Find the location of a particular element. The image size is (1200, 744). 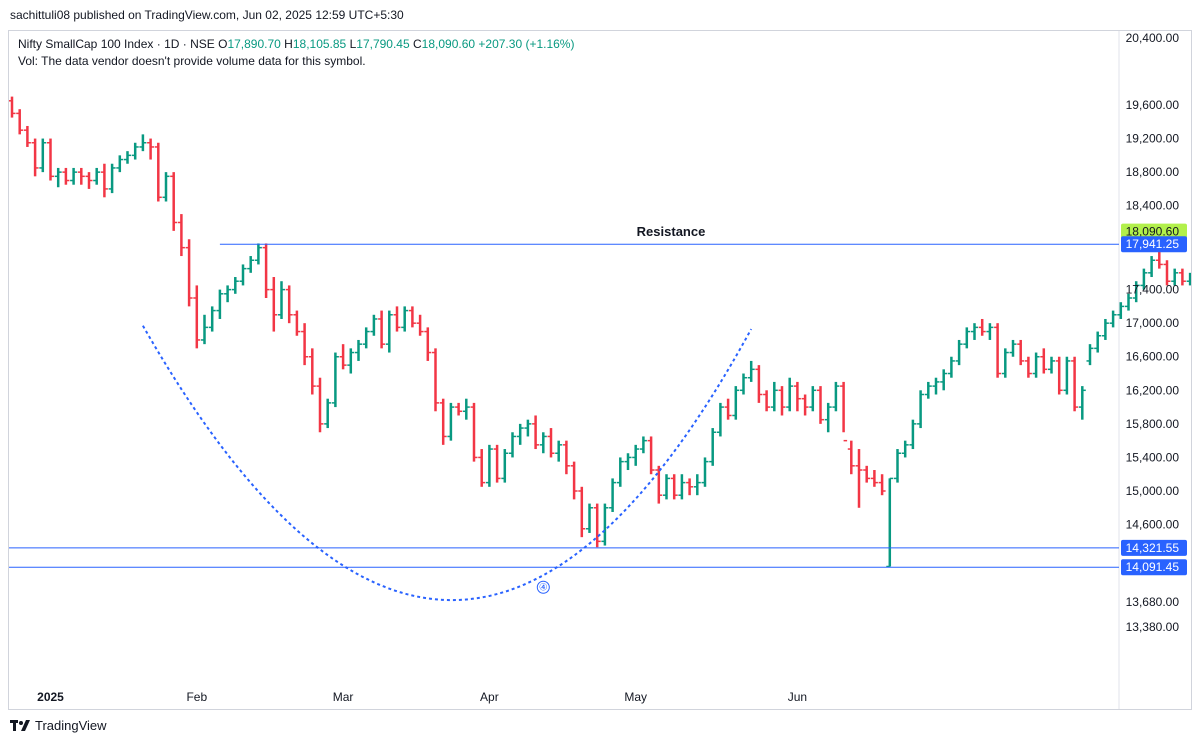

y-tick-label: 16,600.00 is located at coordinates (1153, 357).